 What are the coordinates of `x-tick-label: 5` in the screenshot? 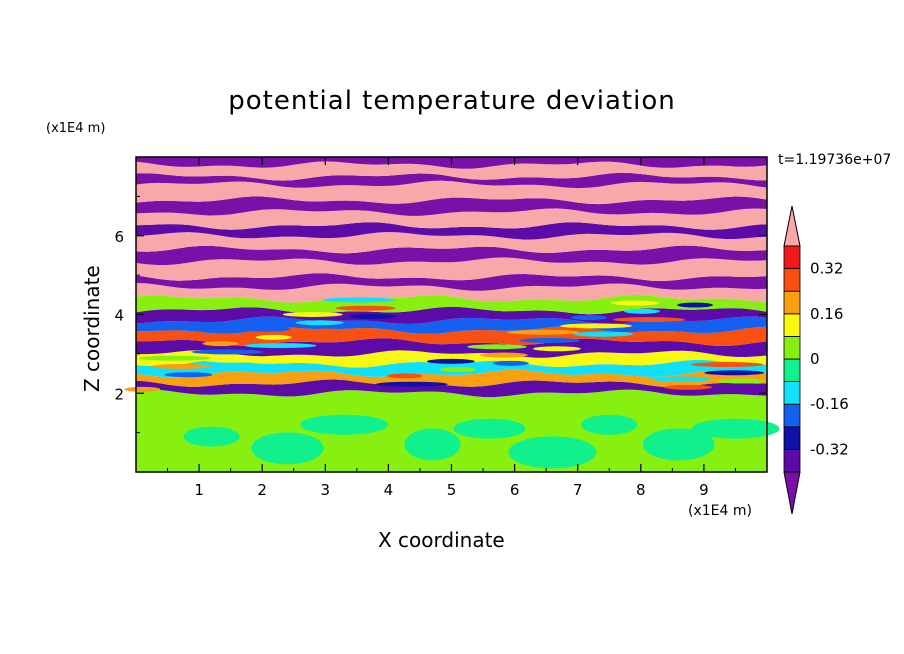 It's located at (452, 490).